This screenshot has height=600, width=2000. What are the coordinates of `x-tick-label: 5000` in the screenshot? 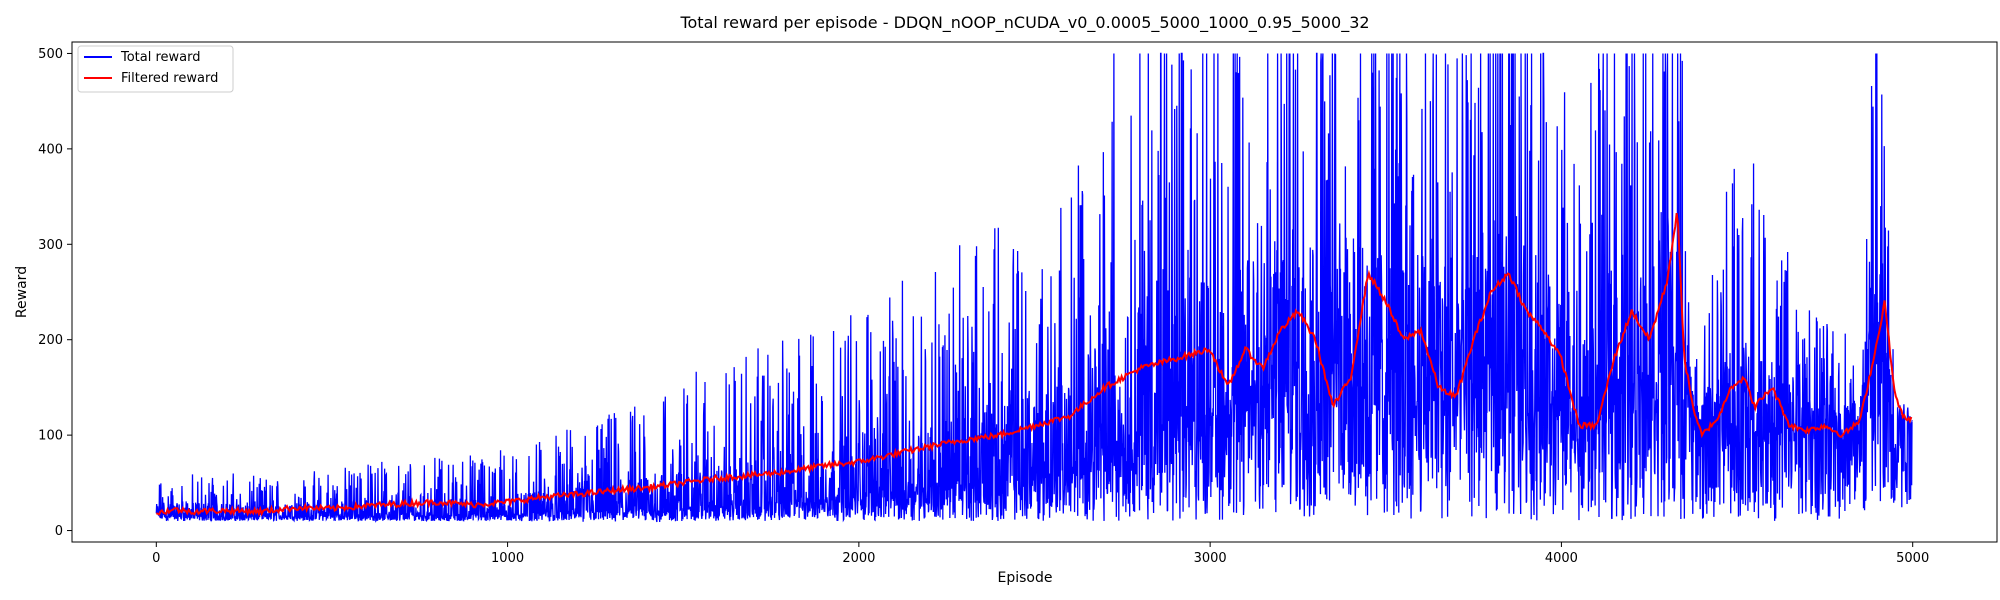 It's located at (1912, 558).